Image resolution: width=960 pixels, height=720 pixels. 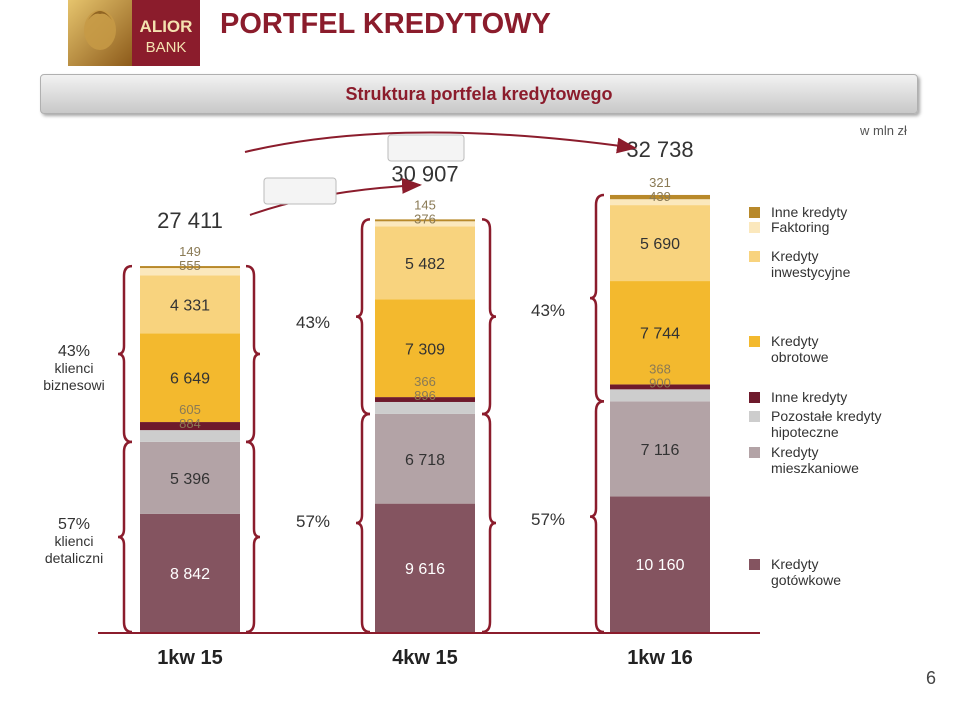 What do you see at coordinates (805, 432) in the screenshot?
I see `legend-label-line: hipoteczne` at bounding box center [805, 432].